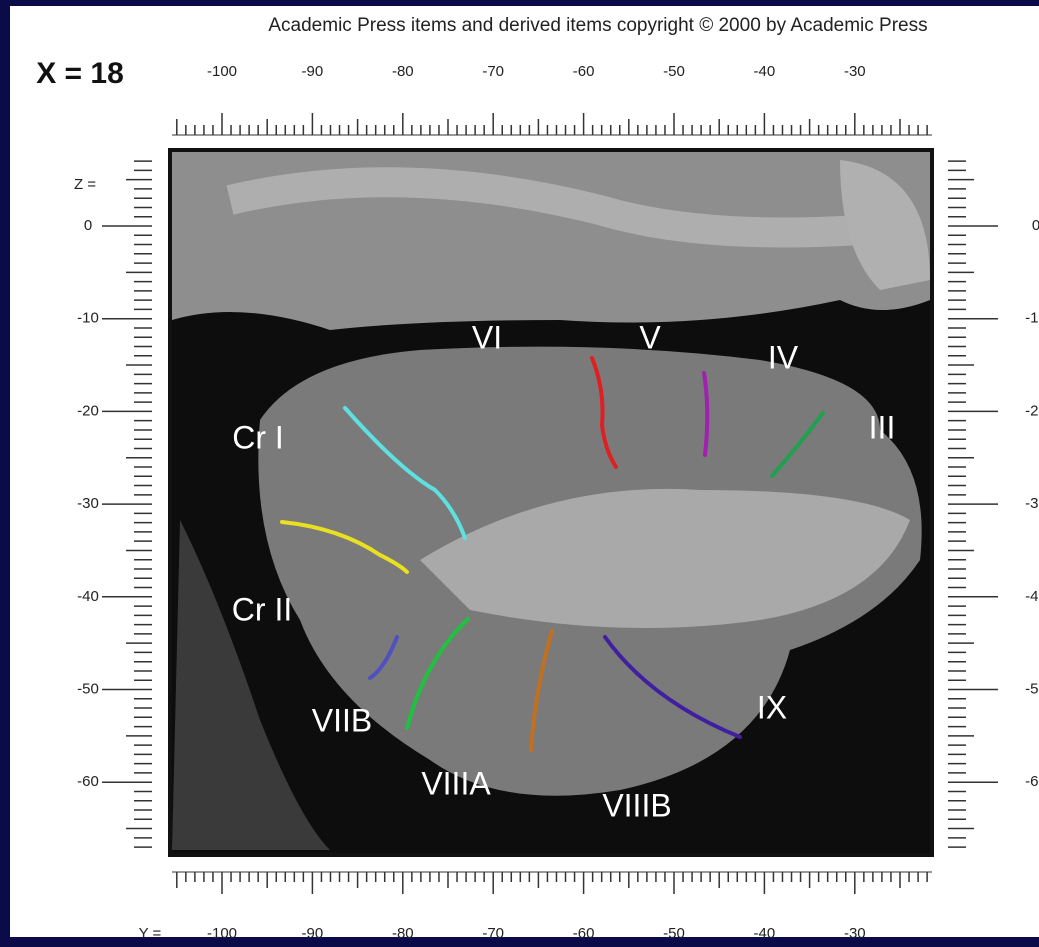 The image size is (1039, 947). What do you see at coordinates (650, 337) in the screenshot?
I see `region-label: V` at bounding box center [650, 337].